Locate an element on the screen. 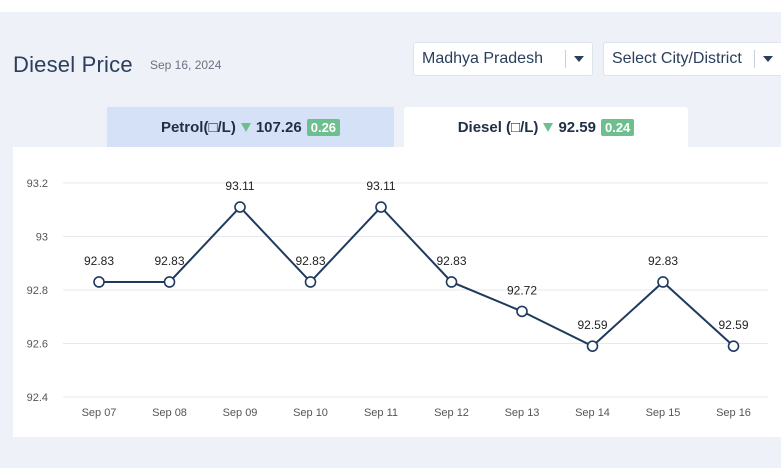 Image resolution: width=781 pixels, height=468 pixels. y-tick-label: 93 is located at coordinates (42, 238).